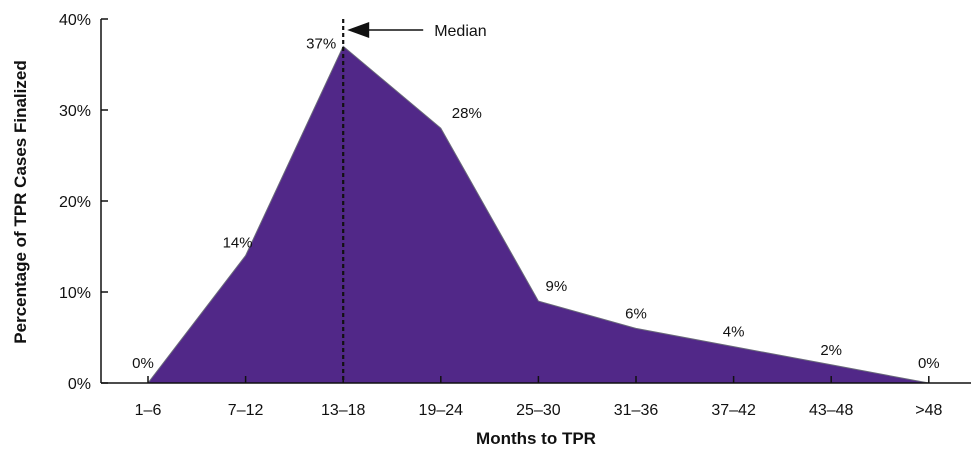 This screenshot has width=971, height=455. Describe the element at coordinates (79, 384) in the screenshot. I see `y-tick-label: 0%` at that location.